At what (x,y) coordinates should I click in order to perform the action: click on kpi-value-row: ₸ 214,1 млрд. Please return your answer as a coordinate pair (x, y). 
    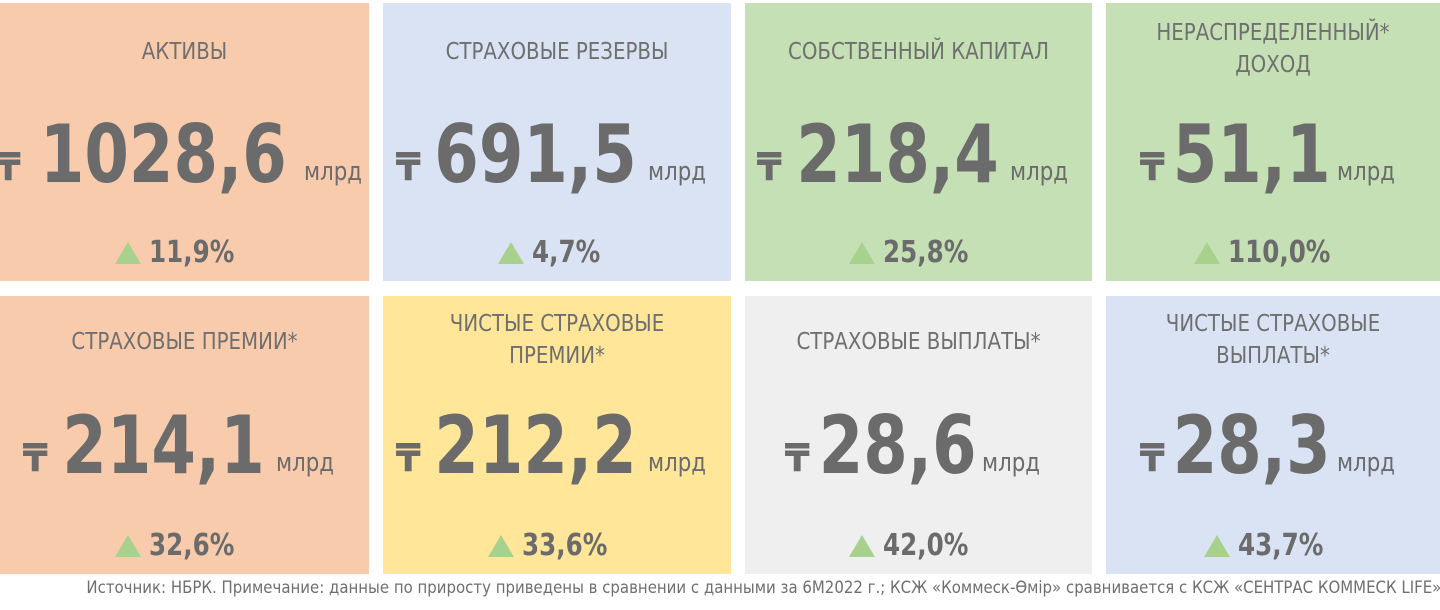
    Looking at the image, I should click on (184, 446).